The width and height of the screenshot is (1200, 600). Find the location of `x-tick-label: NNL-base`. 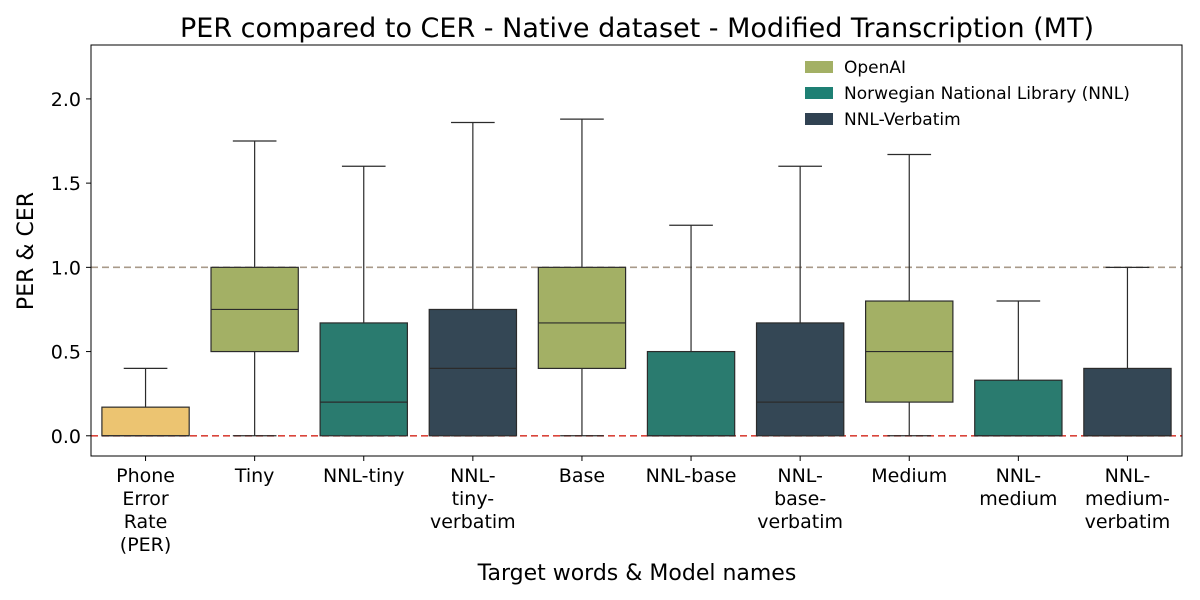

x-tick-label: NNL-base is located at coordinates (691, 476).